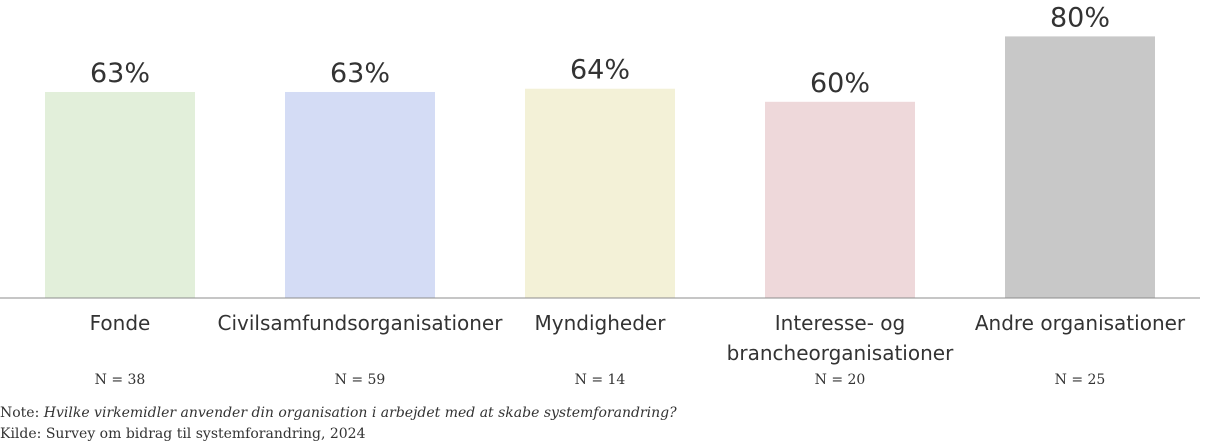 Image resolution: width=1212 pixels, height=447 pixels. I want to click on n-label: N = 38, so click(120, 380).